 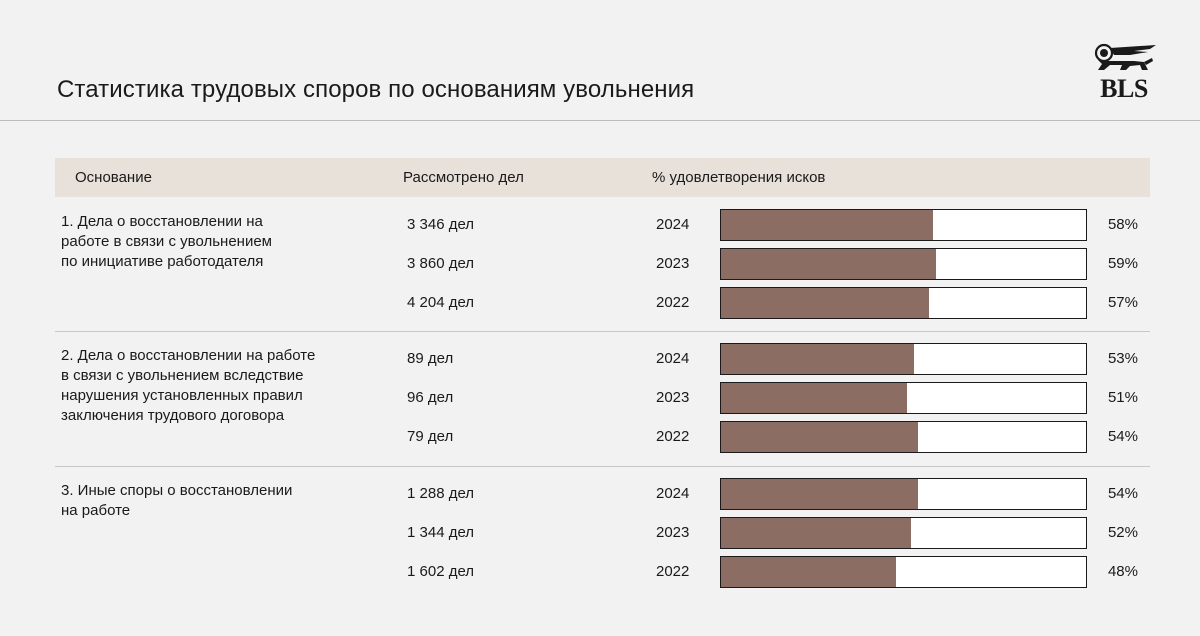 What do you see at coordinates (600, 120) in the screenshot?
I see `title-divider` at bounding box center [600, 120].